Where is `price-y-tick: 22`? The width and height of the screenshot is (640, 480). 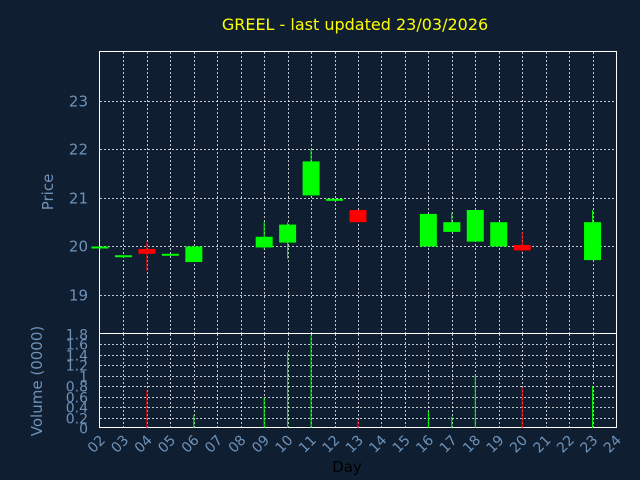 price-y-tick: 22 is located at coordinates (78, 150).